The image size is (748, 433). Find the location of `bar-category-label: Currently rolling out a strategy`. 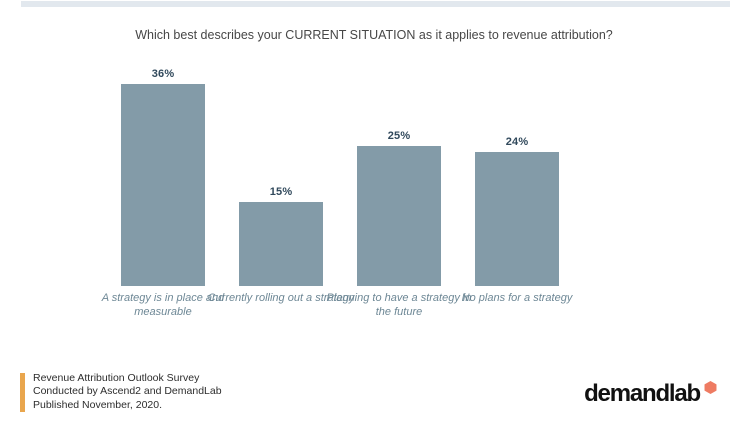

bar-category-label: Currently rolling out a strategy is located at coordinates (281, 298).